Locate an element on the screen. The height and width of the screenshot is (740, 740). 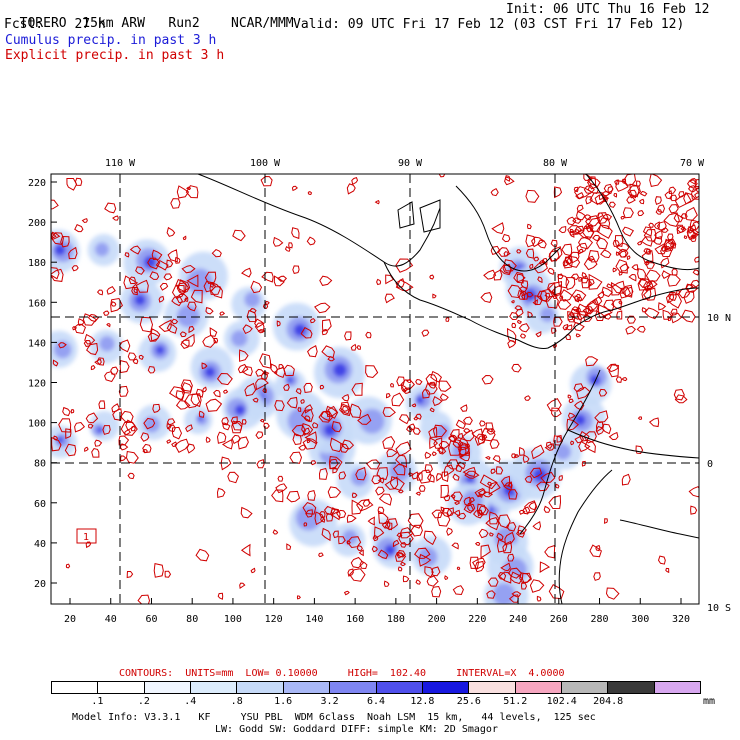
colorbar-label: 3.2 is located at coordinates (329, 701).